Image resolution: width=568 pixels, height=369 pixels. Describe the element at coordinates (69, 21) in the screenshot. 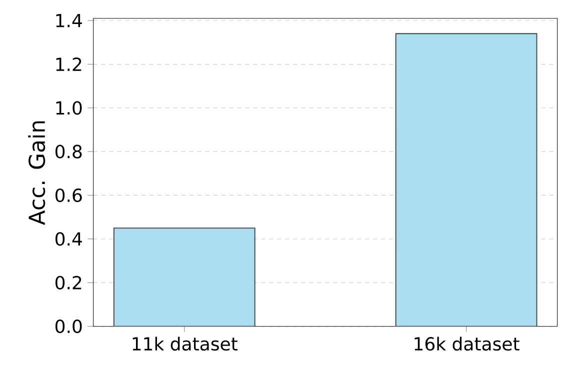

I see `y-tick-label: 1.4` at that location.